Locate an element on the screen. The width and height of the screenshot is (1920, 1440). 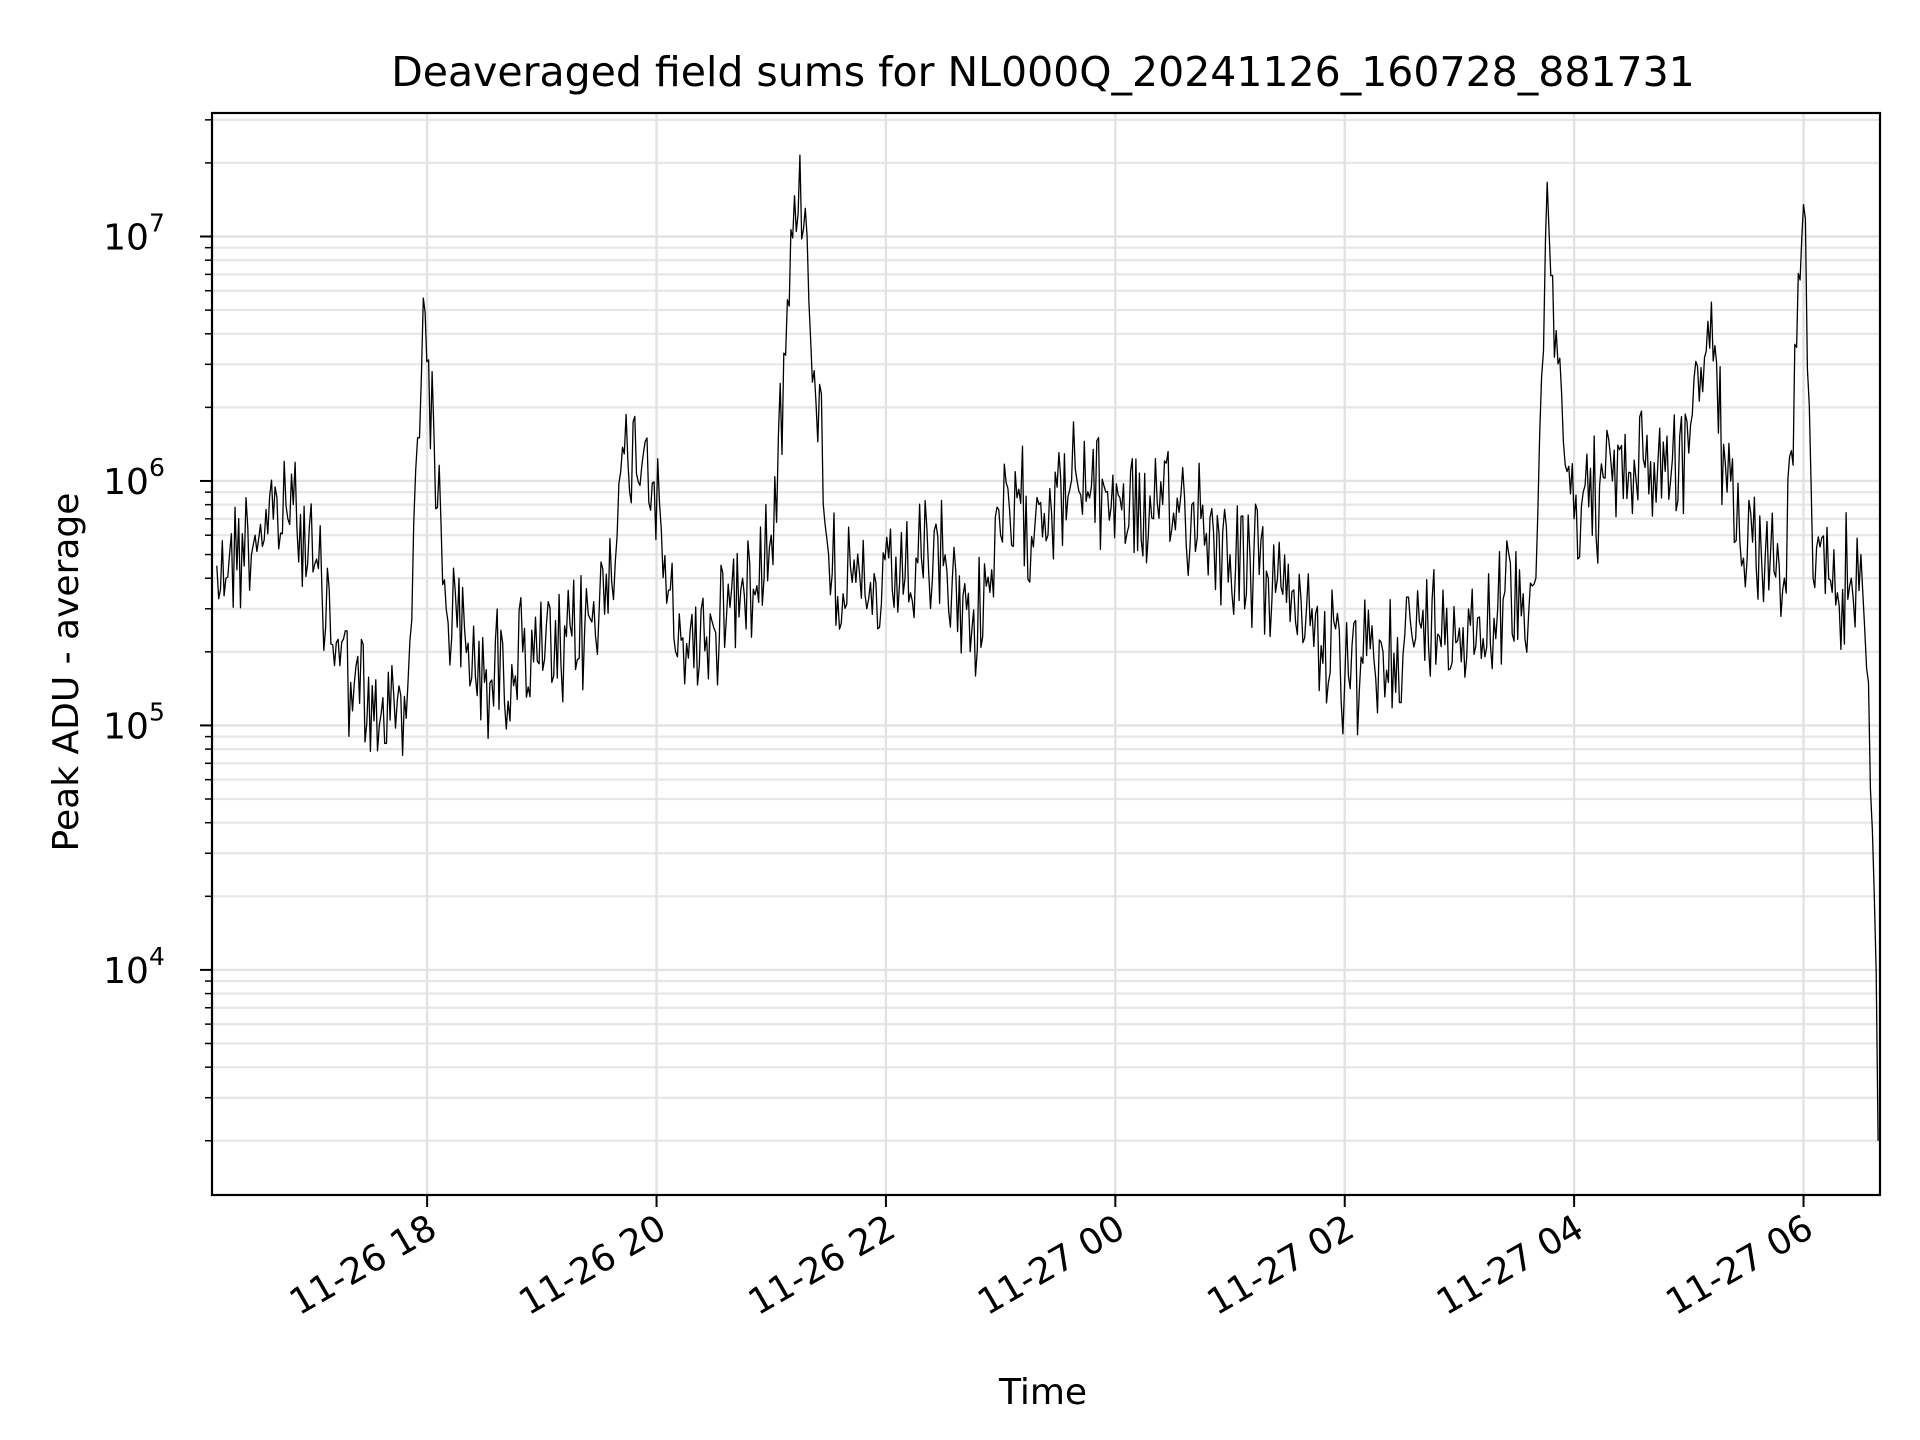
y-tick-label: 10⁶ is located at coordinates (134, 478).